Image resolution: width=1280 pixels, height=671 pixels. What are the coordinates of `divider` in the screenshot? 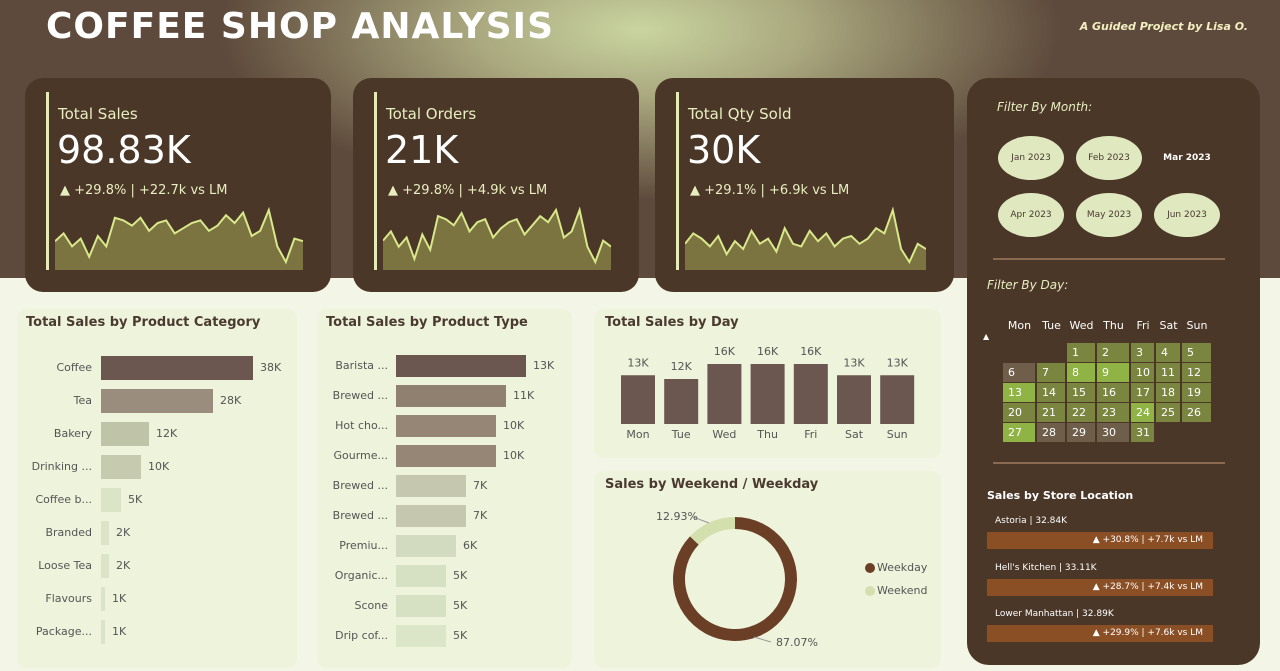 It's located at (677, 181).